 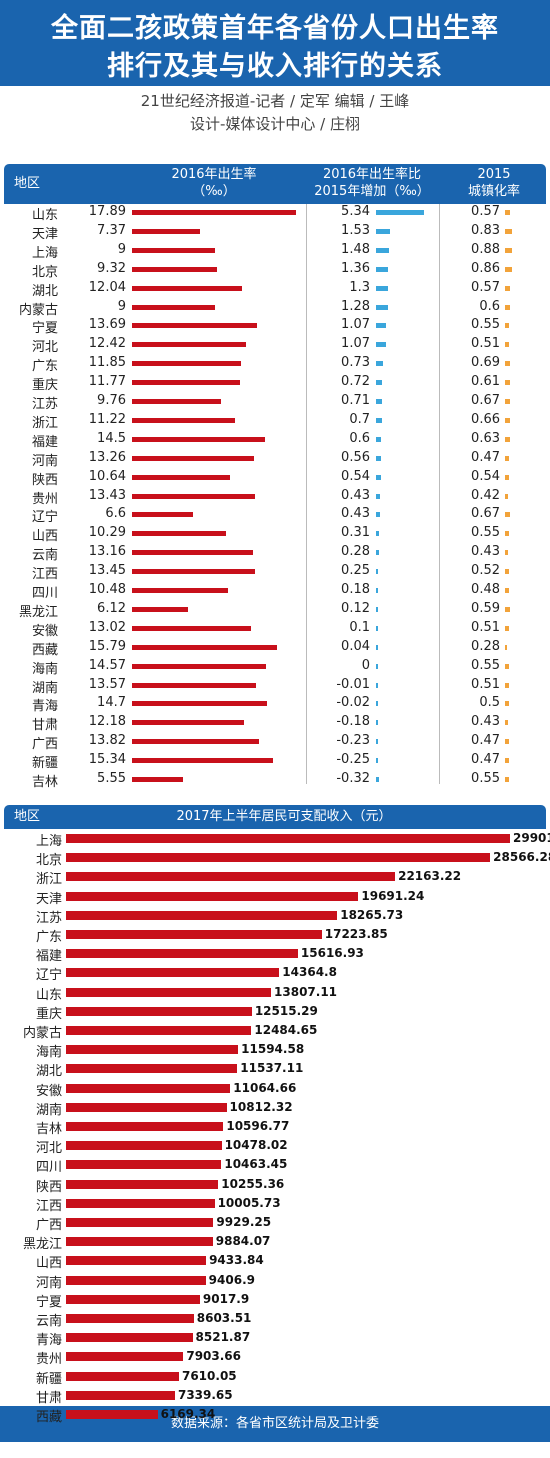 I want to click on urban-value: 0.42, so click(x=485, y=495).